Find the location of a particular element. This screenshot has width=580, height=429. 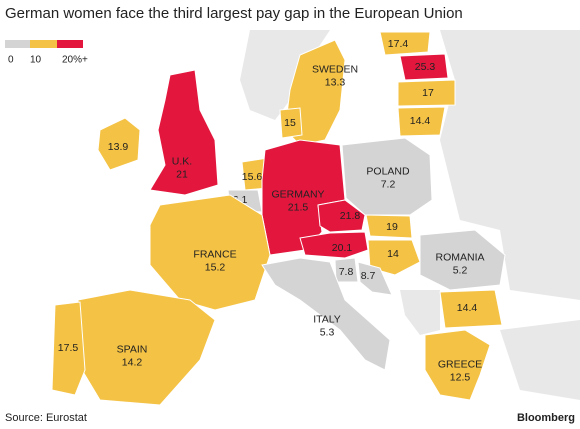

country-value: 17.5 is located at coordinates (68, 348).